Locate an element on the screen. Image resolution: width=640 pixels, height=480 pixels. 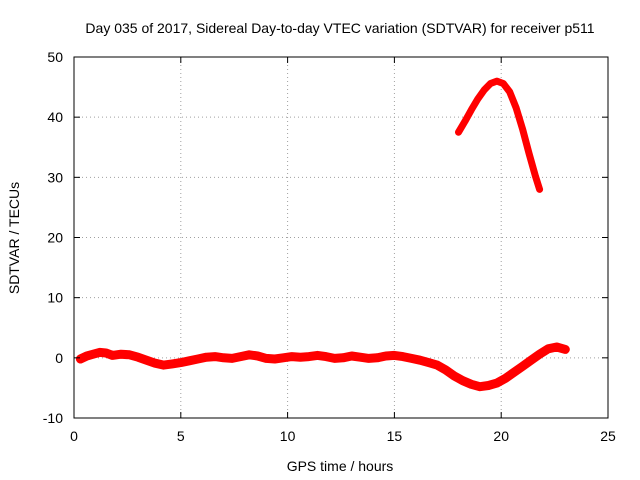
x-tick-label: 20 is located at coordinates (501, 436).